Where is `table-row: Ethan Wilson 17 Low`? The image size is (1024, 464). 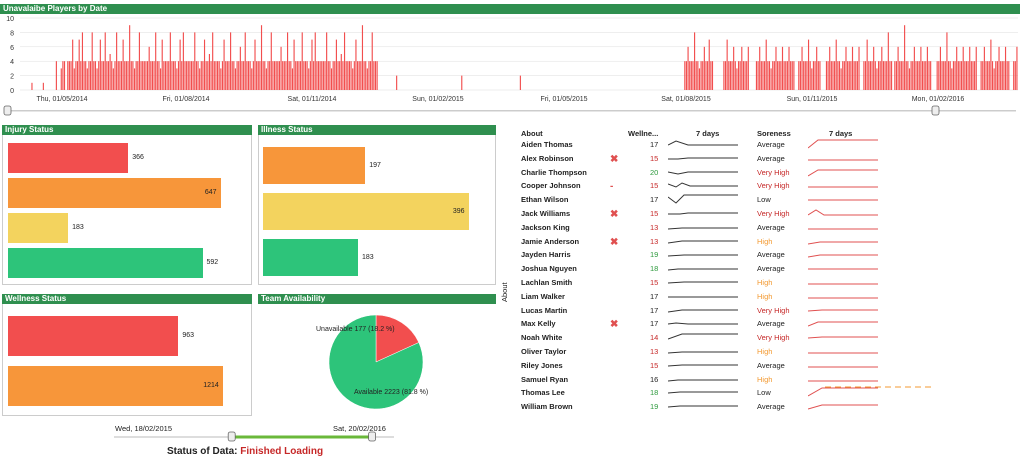 table-row: Ethan Wilson 17 Low is located at coordinates (708, 200).